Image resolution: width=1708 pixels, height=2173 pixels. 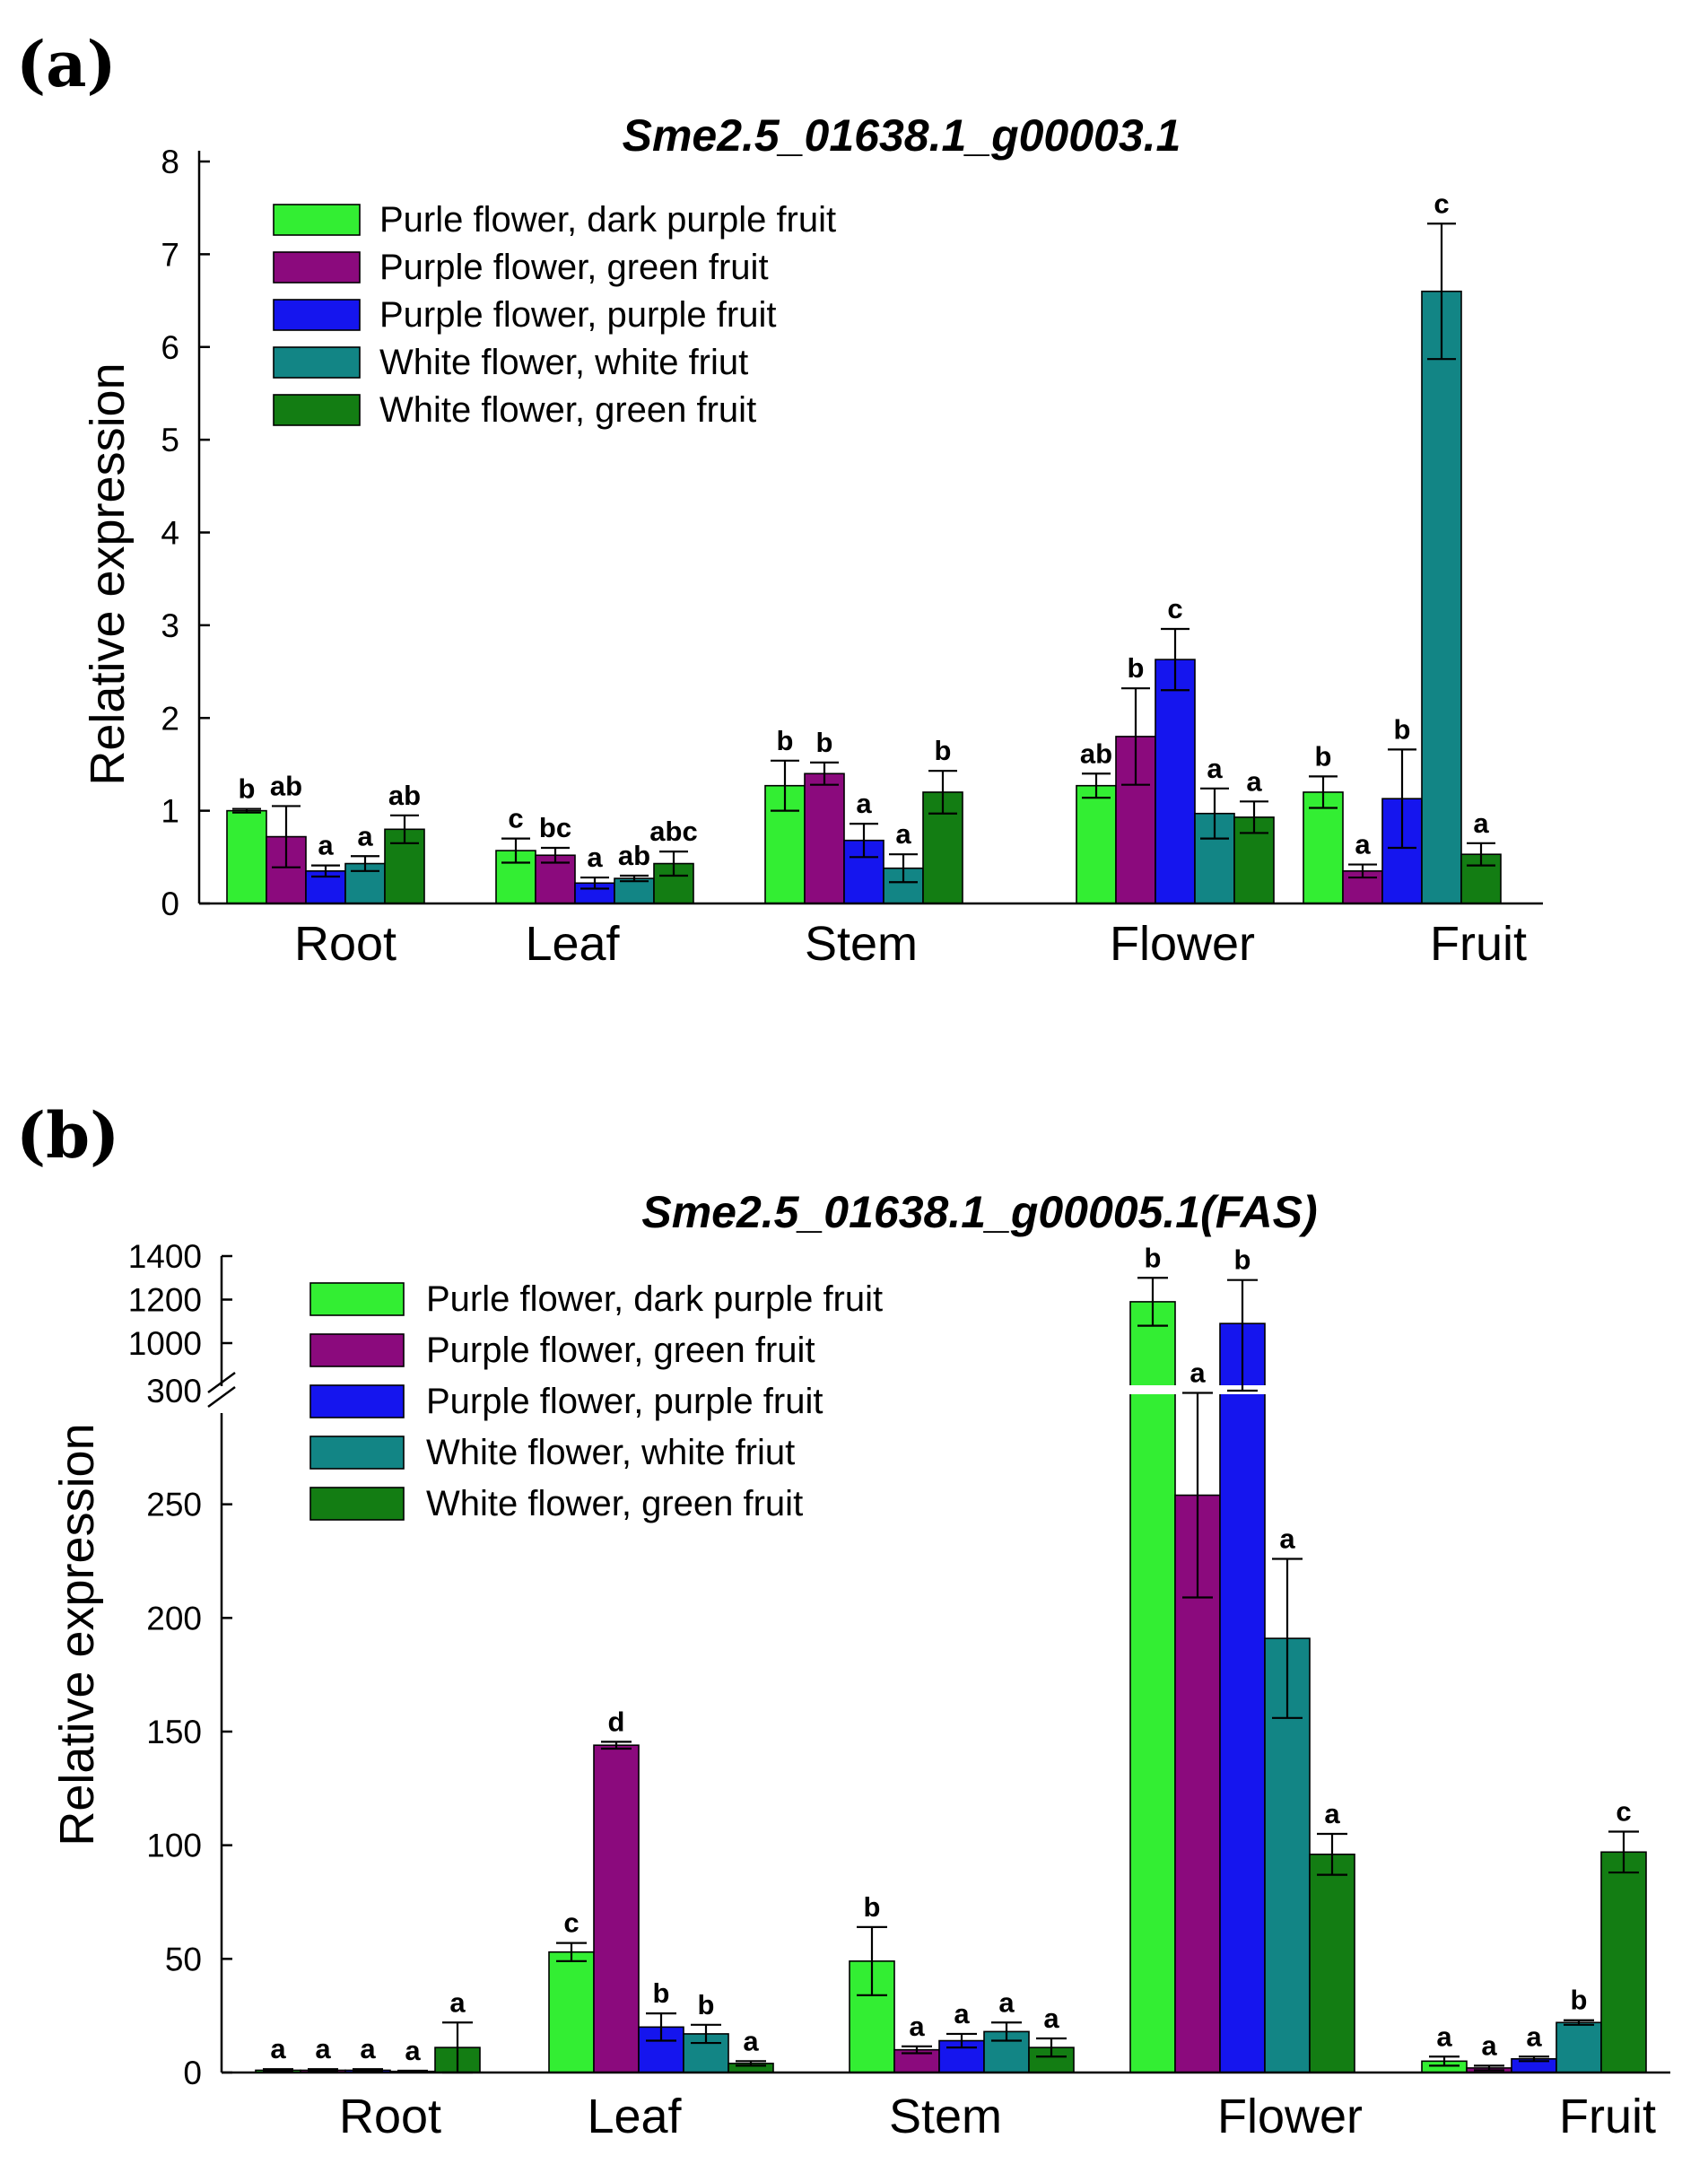 I want to click on y-tick-label: 1200, so click(x=165, y=1300).